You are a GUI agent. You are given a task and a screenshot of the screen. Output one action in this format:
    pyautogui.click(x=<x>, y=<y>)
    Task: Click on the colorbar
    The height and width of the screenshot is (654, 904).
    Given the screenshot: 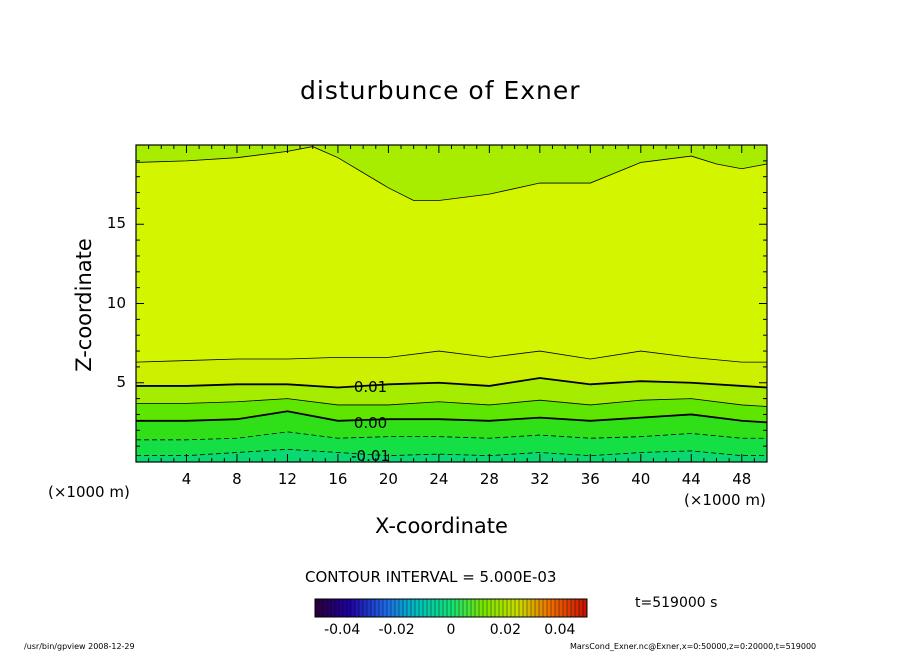 What is the action you would take?
    pyautogui.click(x=451, y=608)
    